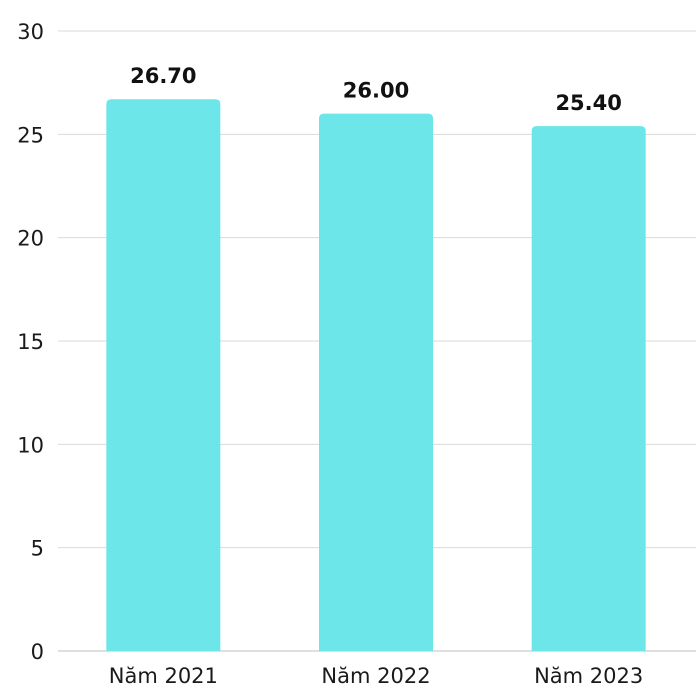 The height and width of the screenshot is (694, 700). Describe the element at coordinates (588, 676) in the screenshot. I see `x-category-label: Năm 2023` at that location.